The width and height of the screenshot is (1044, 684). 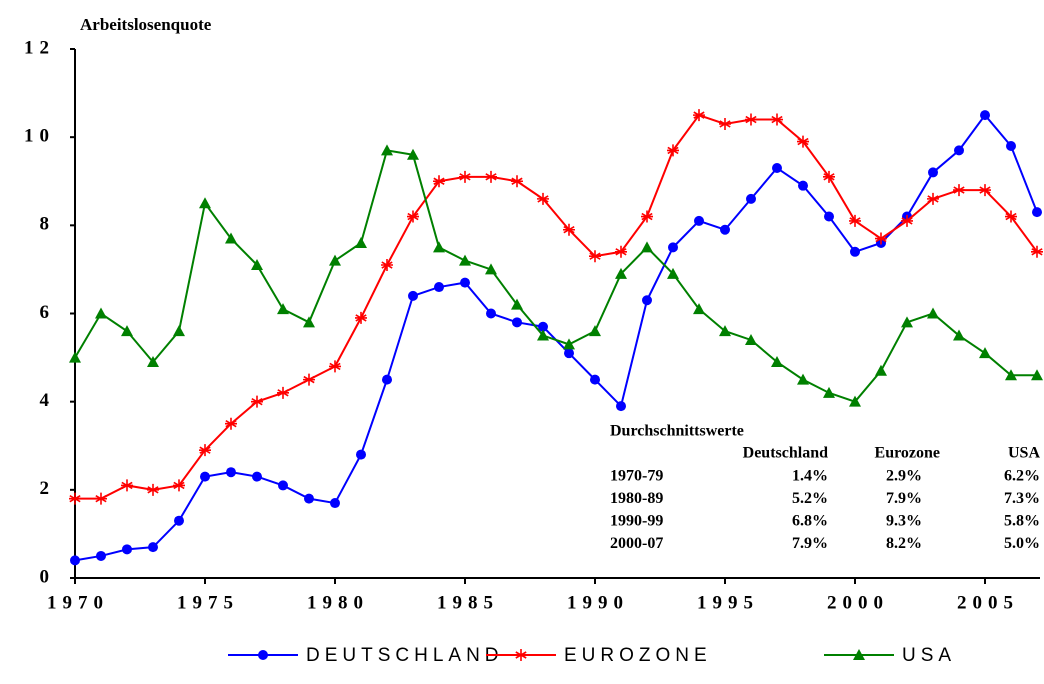 What do you see at coordinates (728, 602) in the screenshot?
I see `x-tick-label: 1995` at bounding box center [728, 602].